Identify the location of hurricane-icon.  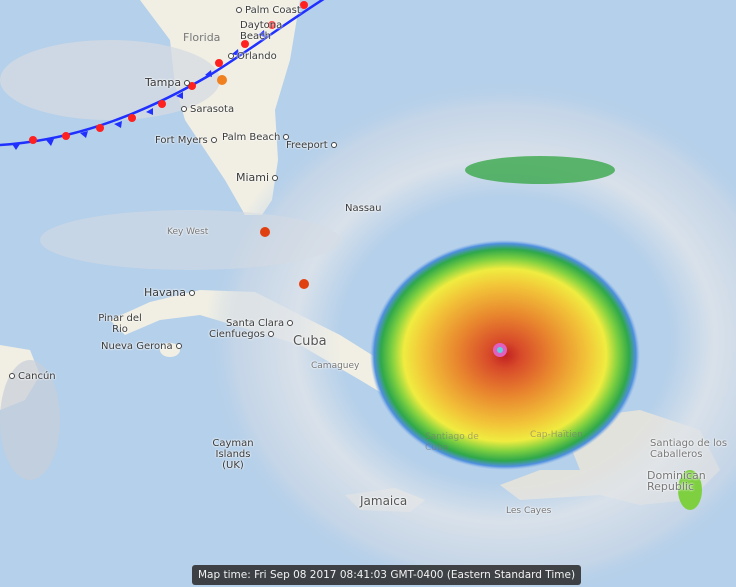
(263, 182).